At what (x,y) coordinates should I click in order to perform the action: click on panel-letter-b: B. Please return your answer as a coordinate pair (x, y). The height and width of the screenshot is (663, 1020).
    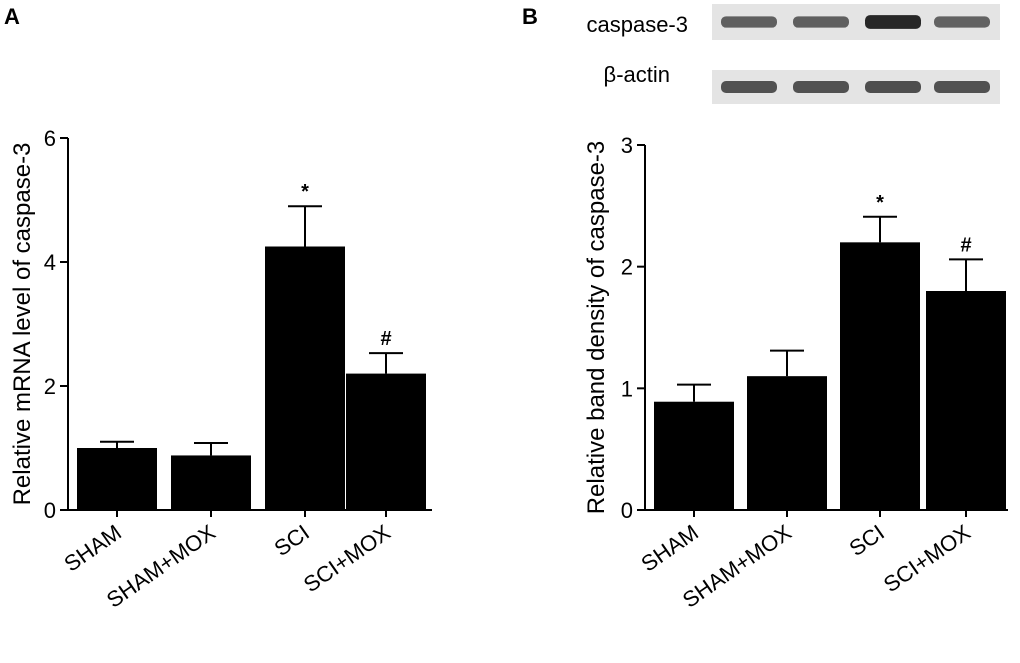
    Looking at the image, I should click on (530, 16).